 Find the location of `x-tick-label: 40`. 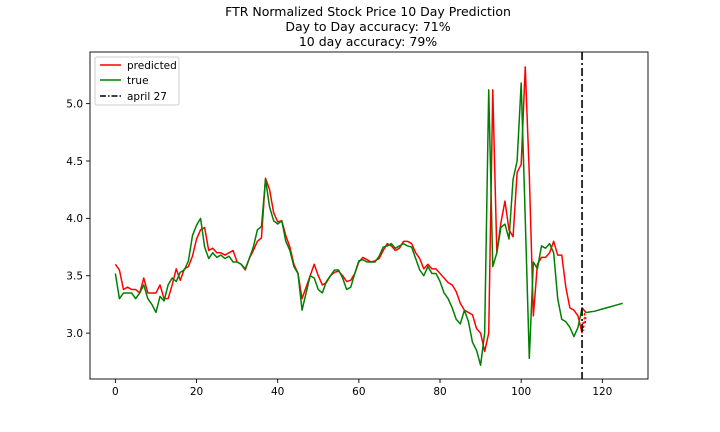

x-tick-label: 40 is located at coordinates (277, 392).